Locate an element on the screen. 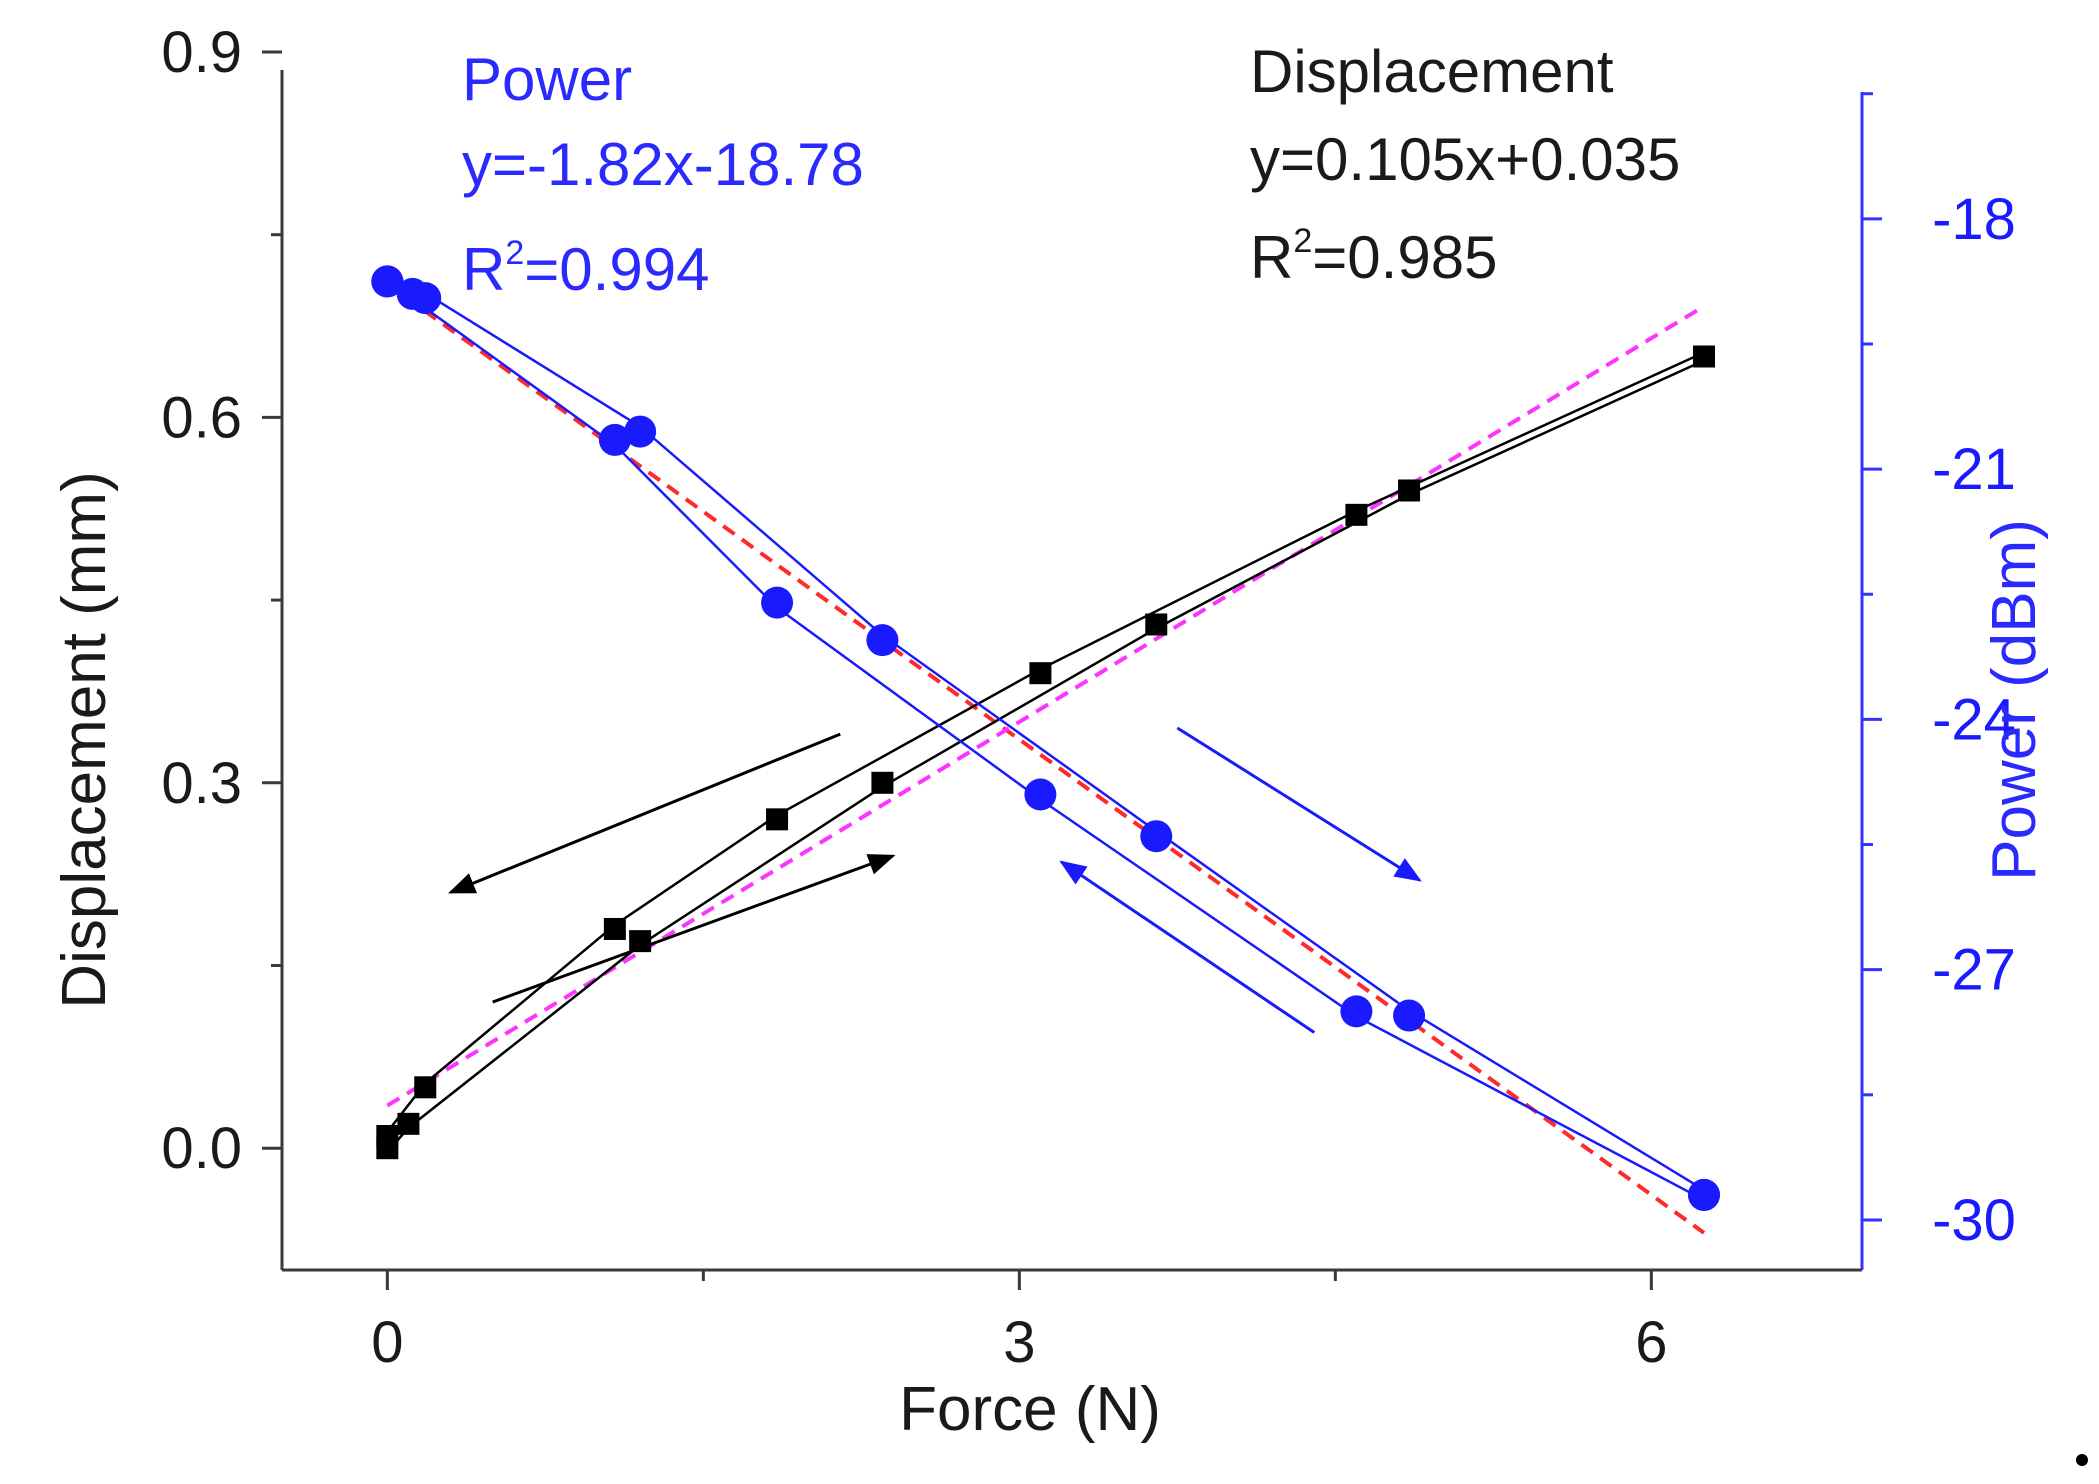 This screenshot has height=1484, width=2099. displacement-r2-symbol: R is located at coordinates (1271, 257).